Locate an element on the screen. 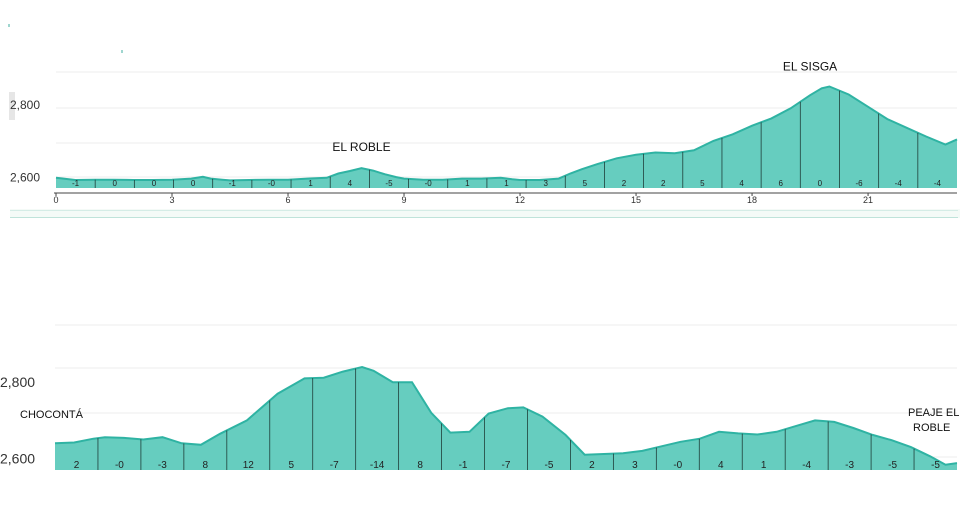 The image size is (970, 518). x-tick-label: 3 is located at coordinates (172, 200).